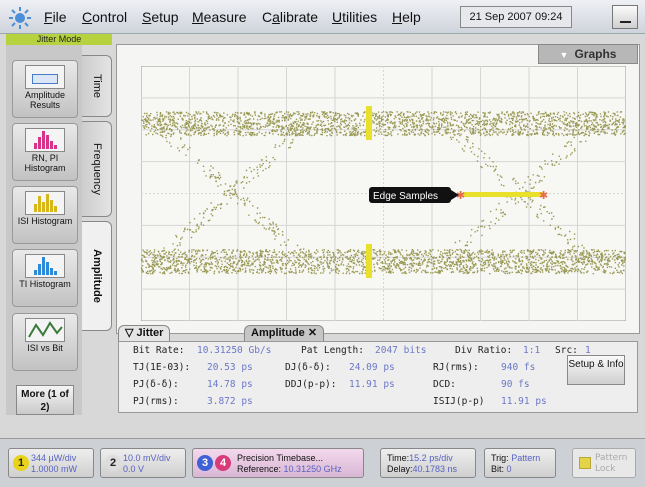 The image size is (645, 487). I want to click on time-value: 15.2 ps/div, so click(431, 458).